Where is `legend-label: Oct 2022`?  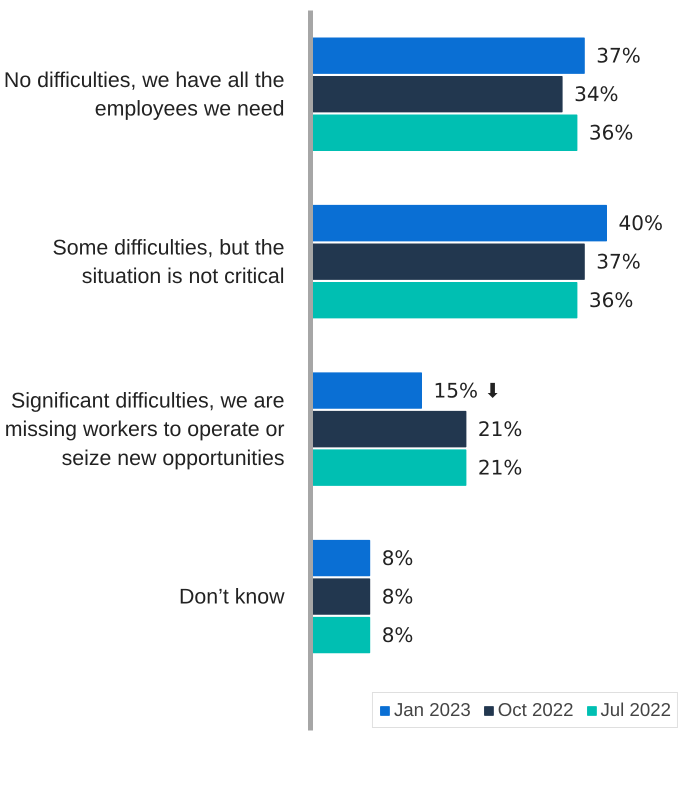 legend-label: Oct 2022 is located at coordinates (536, 710).